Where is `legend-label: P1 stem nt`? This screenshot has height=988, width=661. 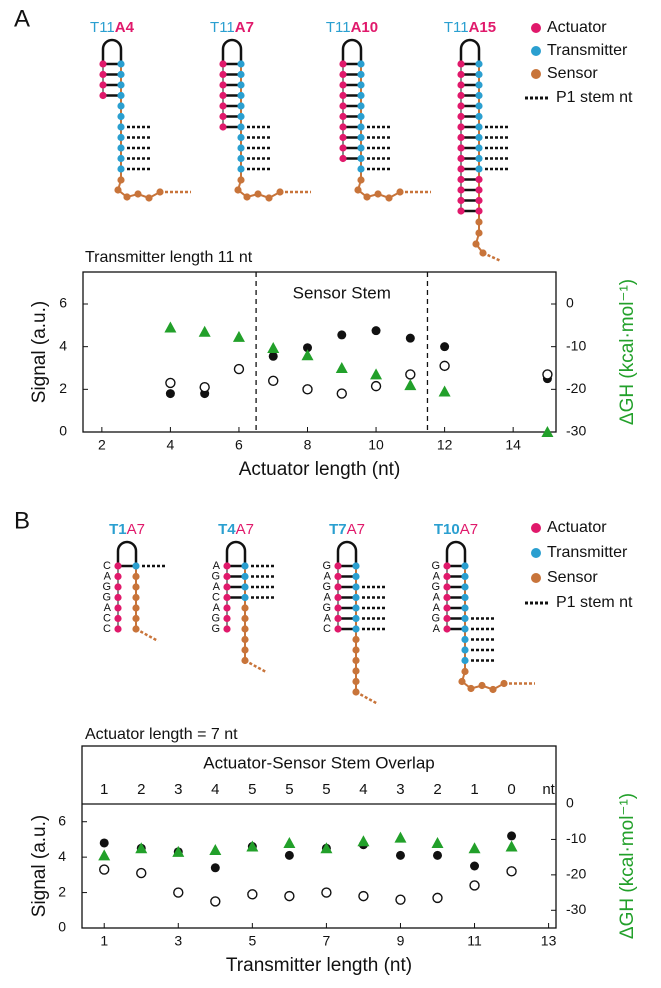 legend-label: P1 stem nt is located at coordinates (594, 602).